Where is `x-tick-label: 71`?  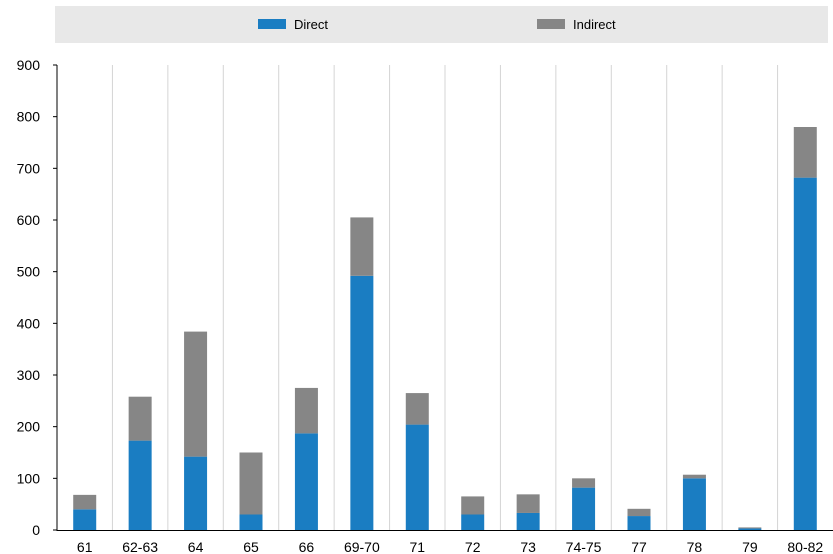
x-tick-label: 71 is located at coordinates (417, 546).